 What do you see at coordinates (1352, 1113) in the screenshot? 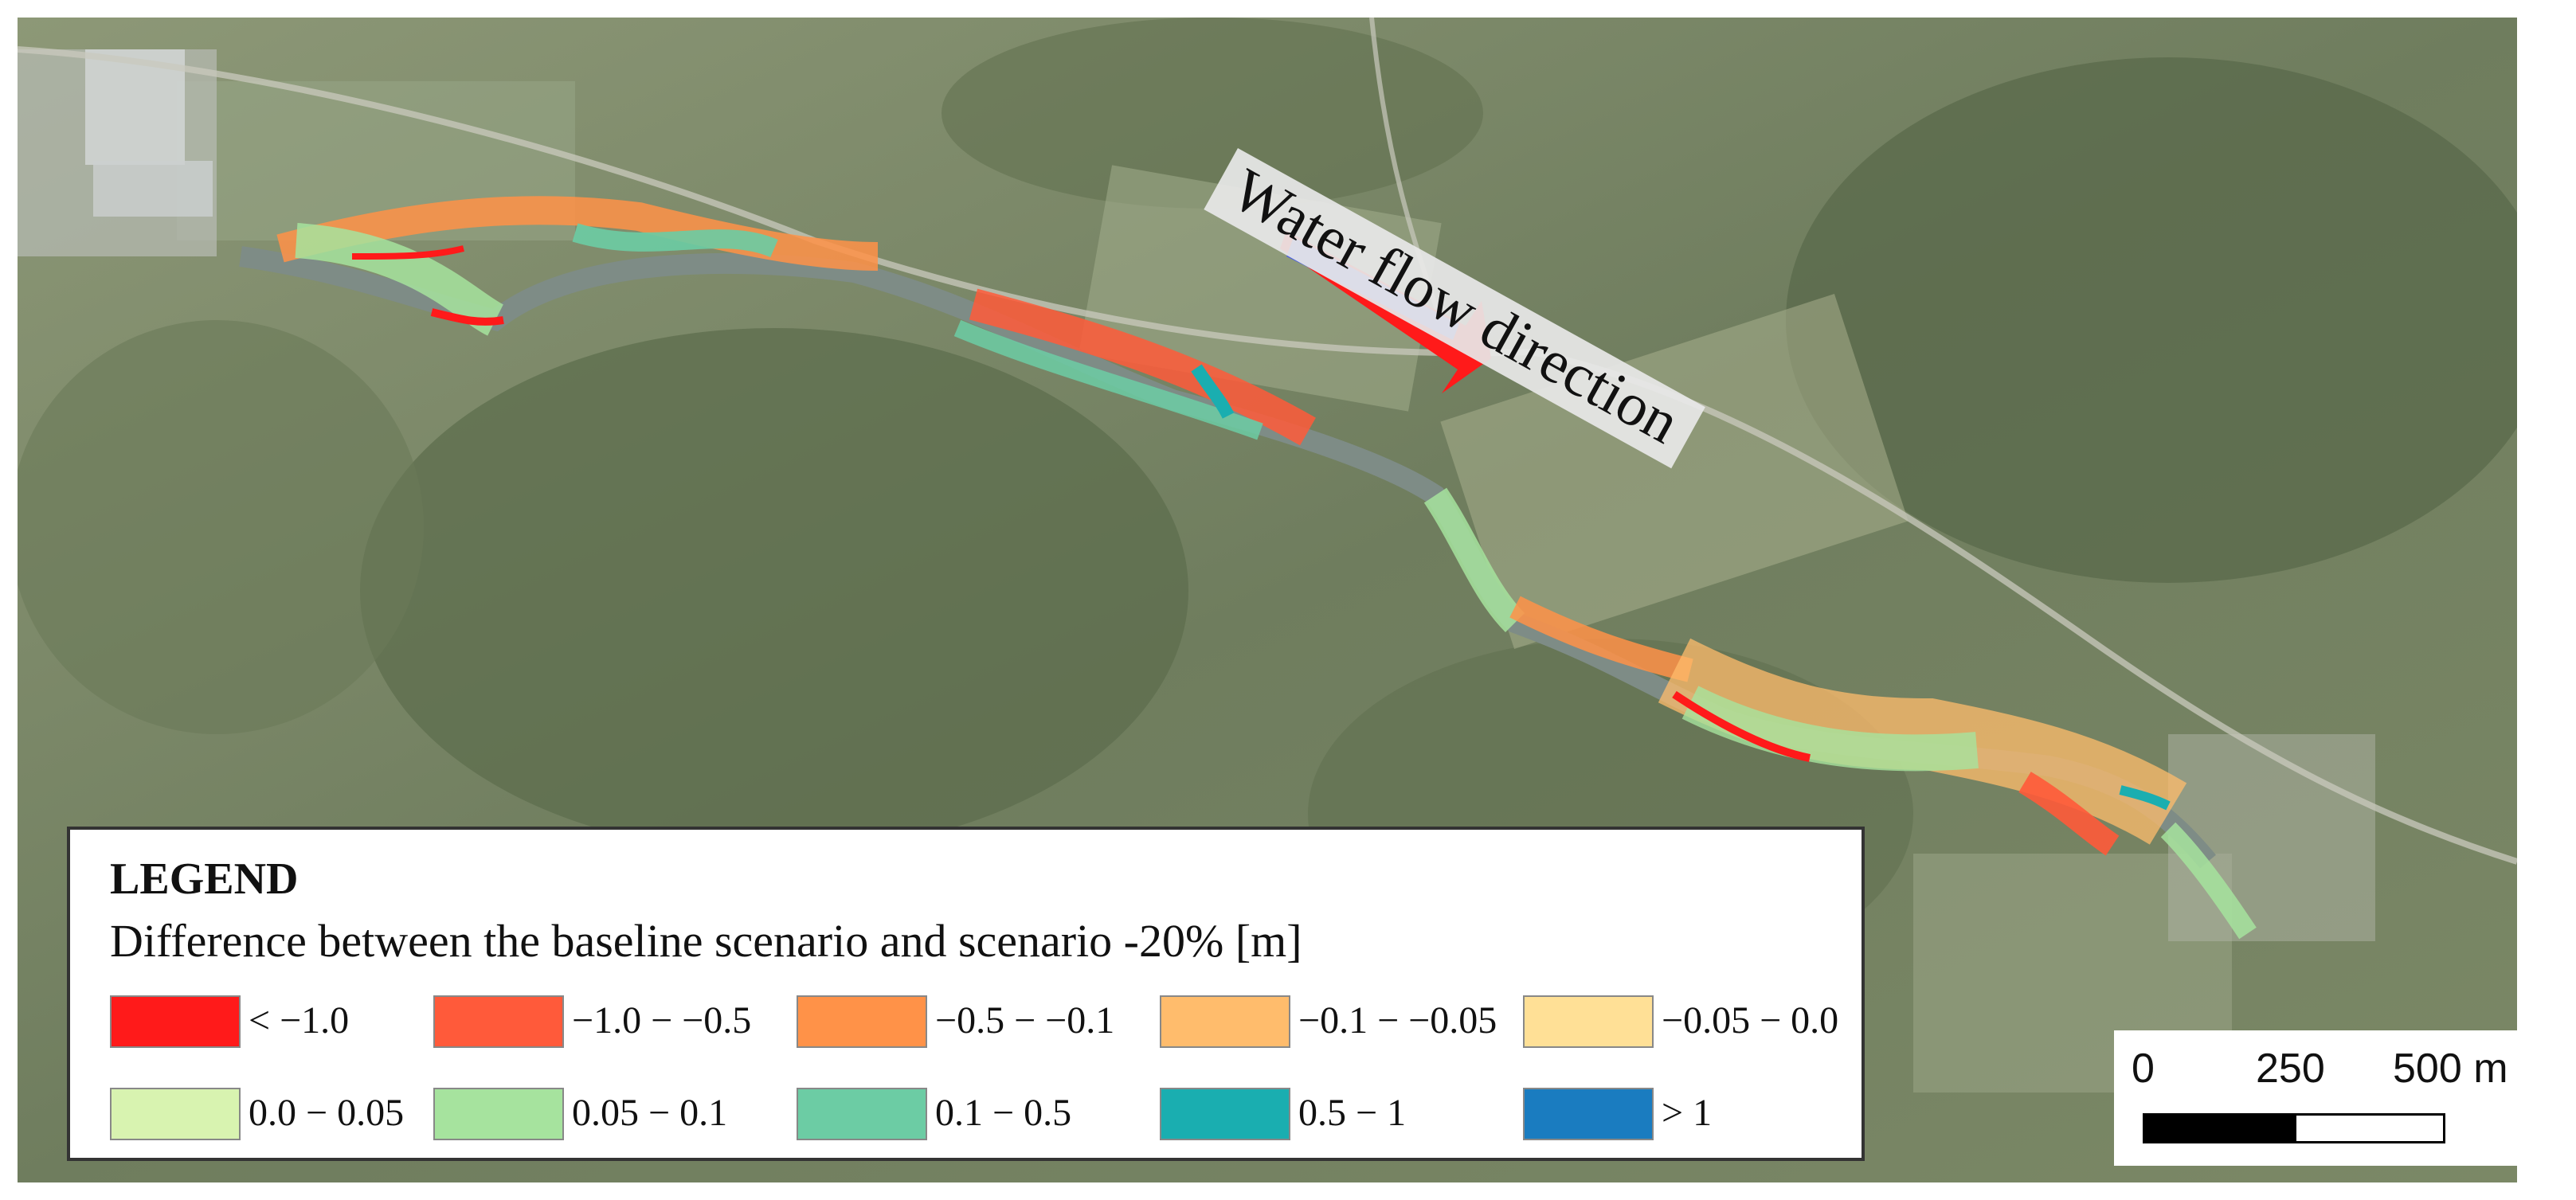
I see `legend-item-label: 0.5 − 1` at bounding box center [1352, 1113].